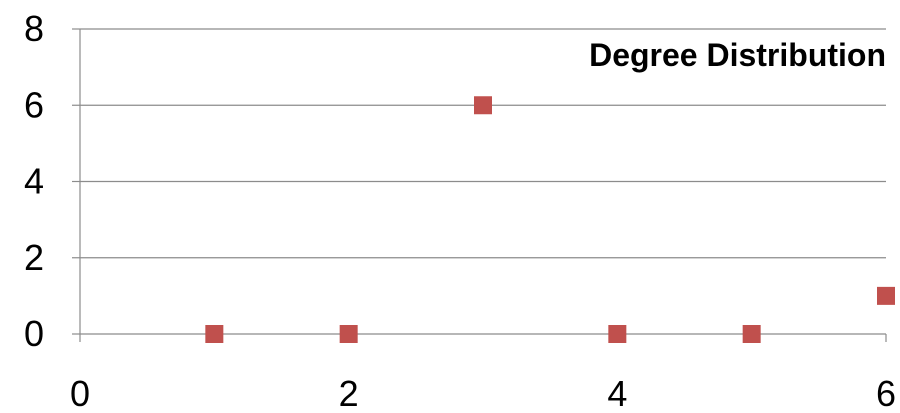 This screenshot has height=413, width=900. I want to click on y-tick-label-8: 8, so click(34, 28).